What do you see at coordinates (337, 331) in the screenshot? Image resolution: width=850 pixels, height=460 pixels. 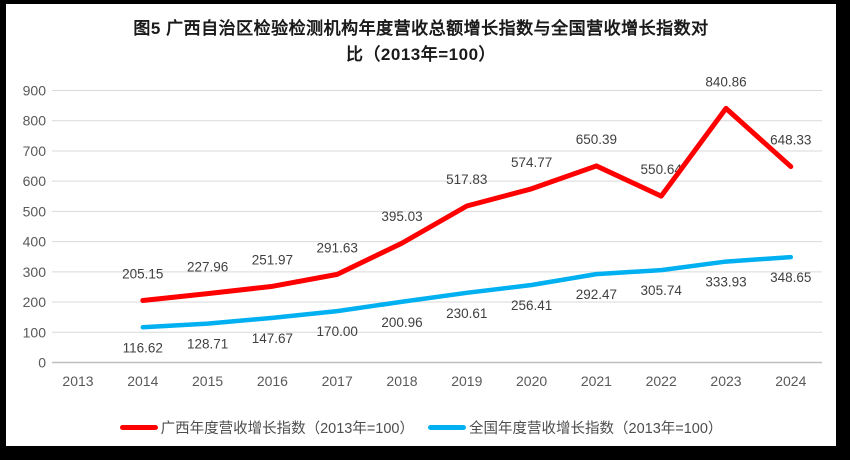 I see `data-label: 170.00` at bounding box center [337, 331].